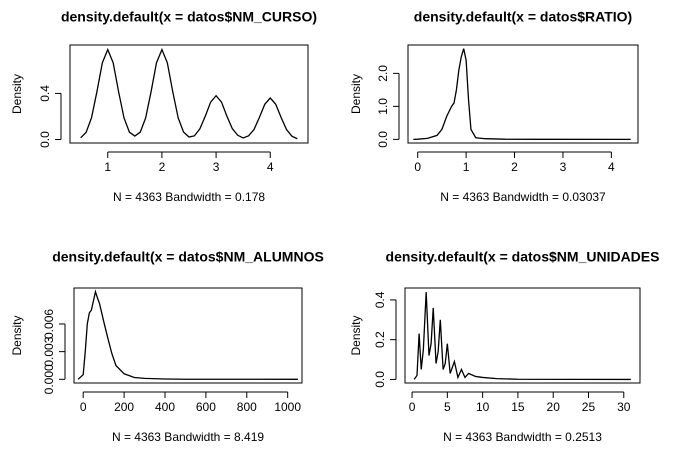 Image resolution: width=692 pixels, height=463 pixels. What do you see at coordinates (49, 324) in the screenshot?
I see `y-tick-label: 0.006` at bounding box center [49, 324].